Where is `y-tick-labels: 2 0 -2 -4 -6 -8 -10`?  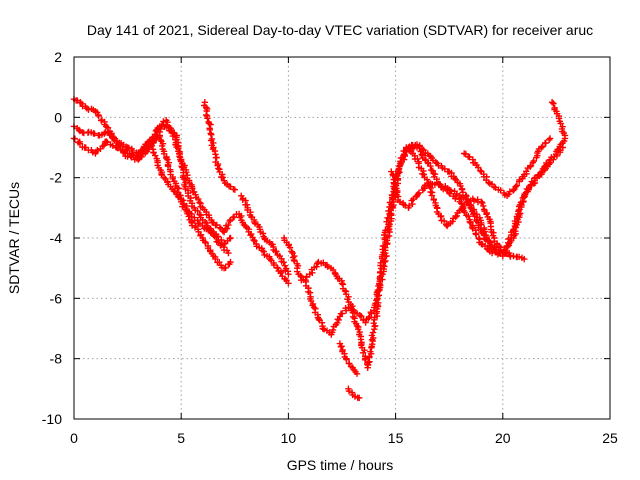
y-tick-labels: 2 0 -2 -4 -6 -8 -10 is located at coordinates (52, 238).